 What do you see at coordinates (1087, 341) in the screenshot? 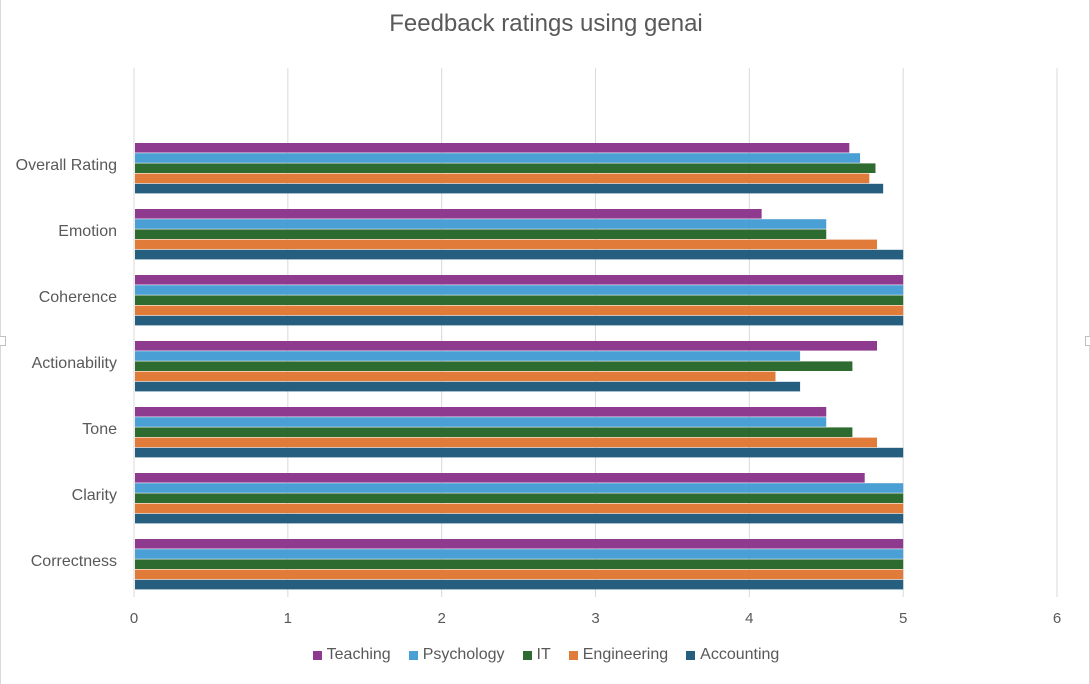
I see `resize-handle-right` at bounding box center [1087, 341].